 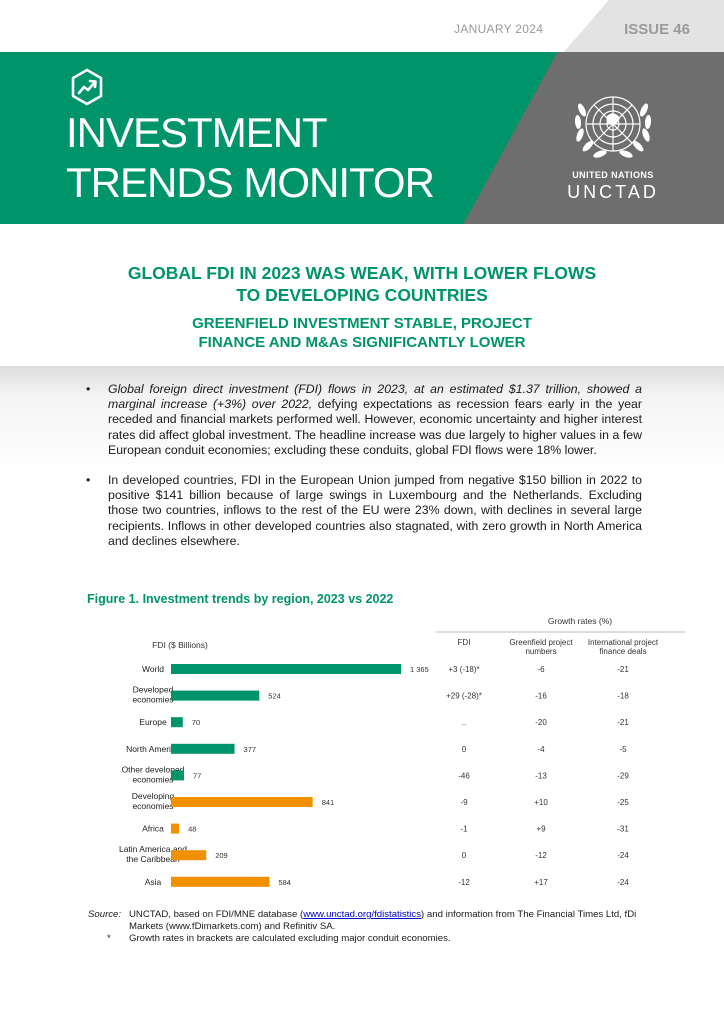 I want to click on bar-value-label: 1 365, so click(x=419, y=669).